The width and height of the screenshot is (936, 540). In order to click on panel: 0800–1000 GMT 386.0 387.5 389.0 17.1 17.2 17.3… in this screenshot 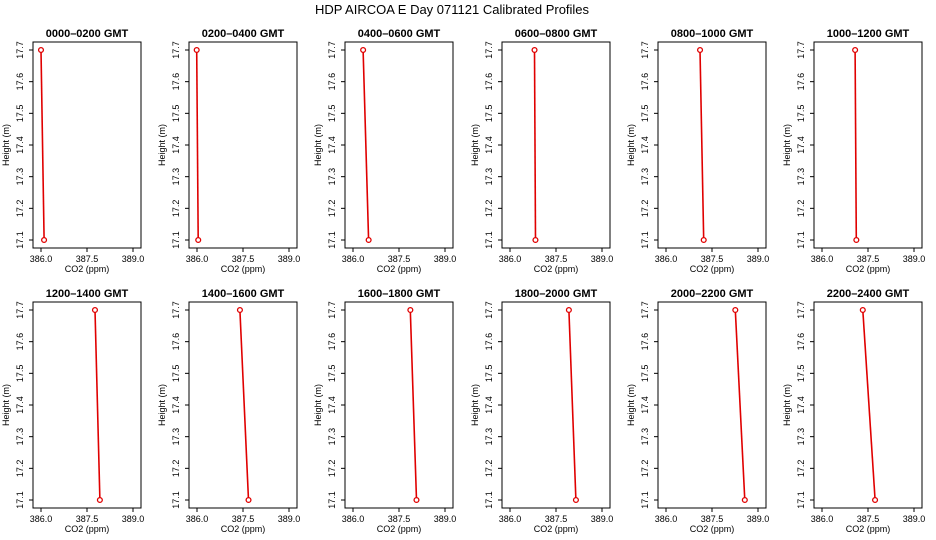, I will do `click(697, 151)`.